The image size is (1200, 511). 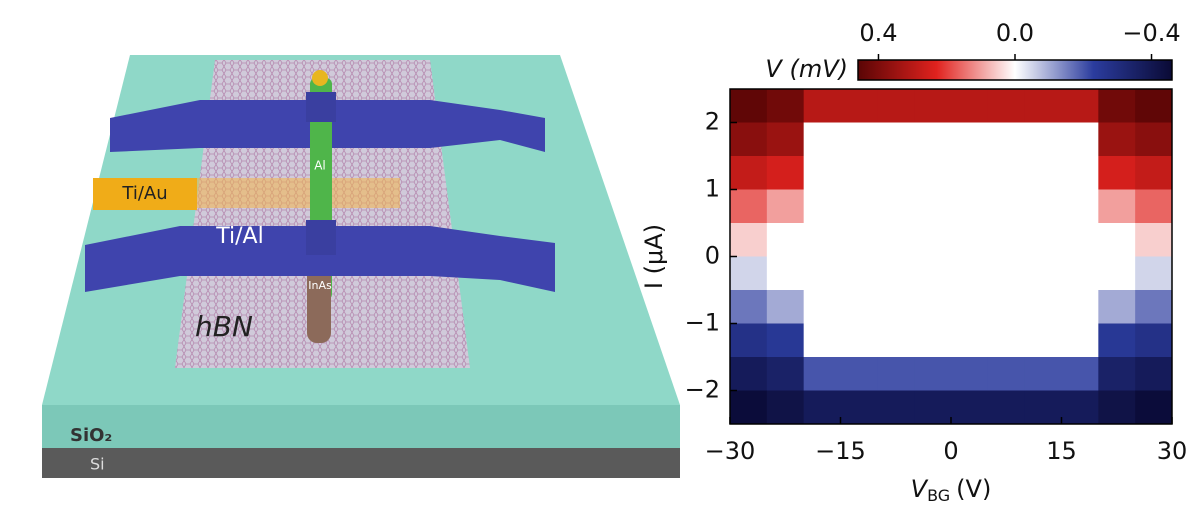 I want to click on label-al: Al, so click(x=320, y=166).